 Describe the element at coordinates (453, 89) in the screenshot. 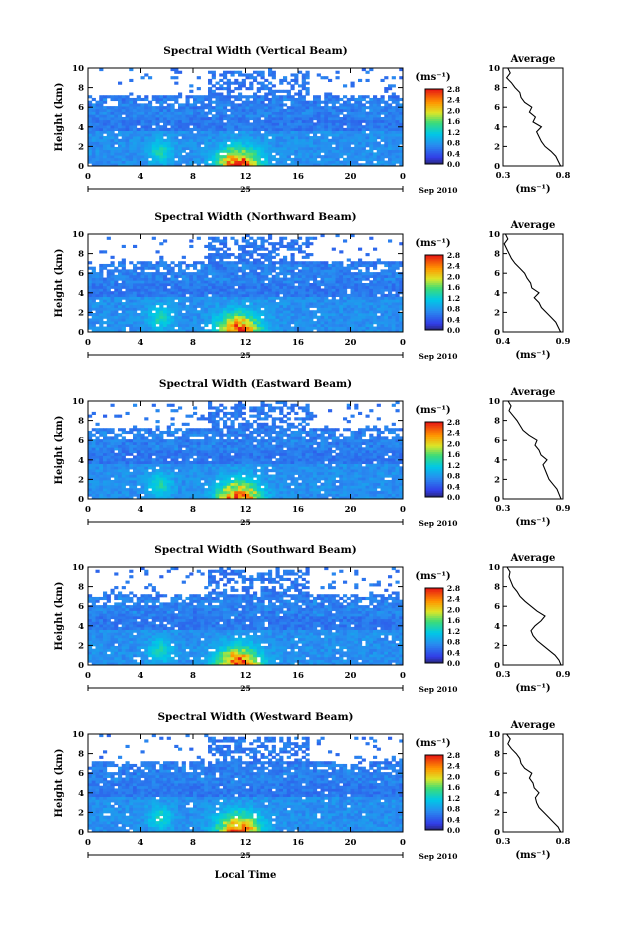

I see `colorbar-tick-label: 2.8` at that location.